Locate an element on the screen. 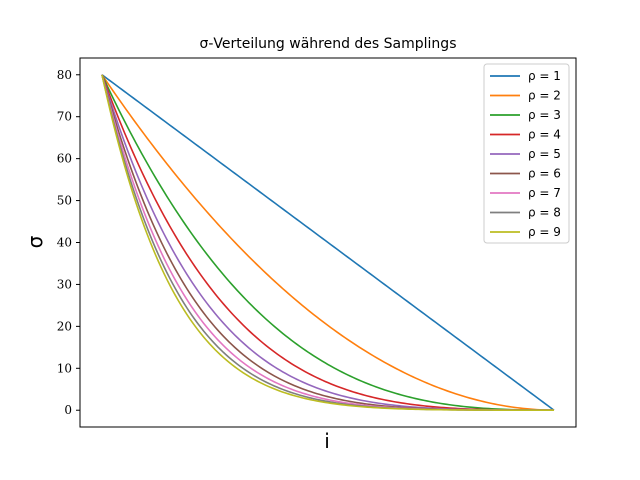  legend-label: ρ = 2 is located at coordinates (544, 96).